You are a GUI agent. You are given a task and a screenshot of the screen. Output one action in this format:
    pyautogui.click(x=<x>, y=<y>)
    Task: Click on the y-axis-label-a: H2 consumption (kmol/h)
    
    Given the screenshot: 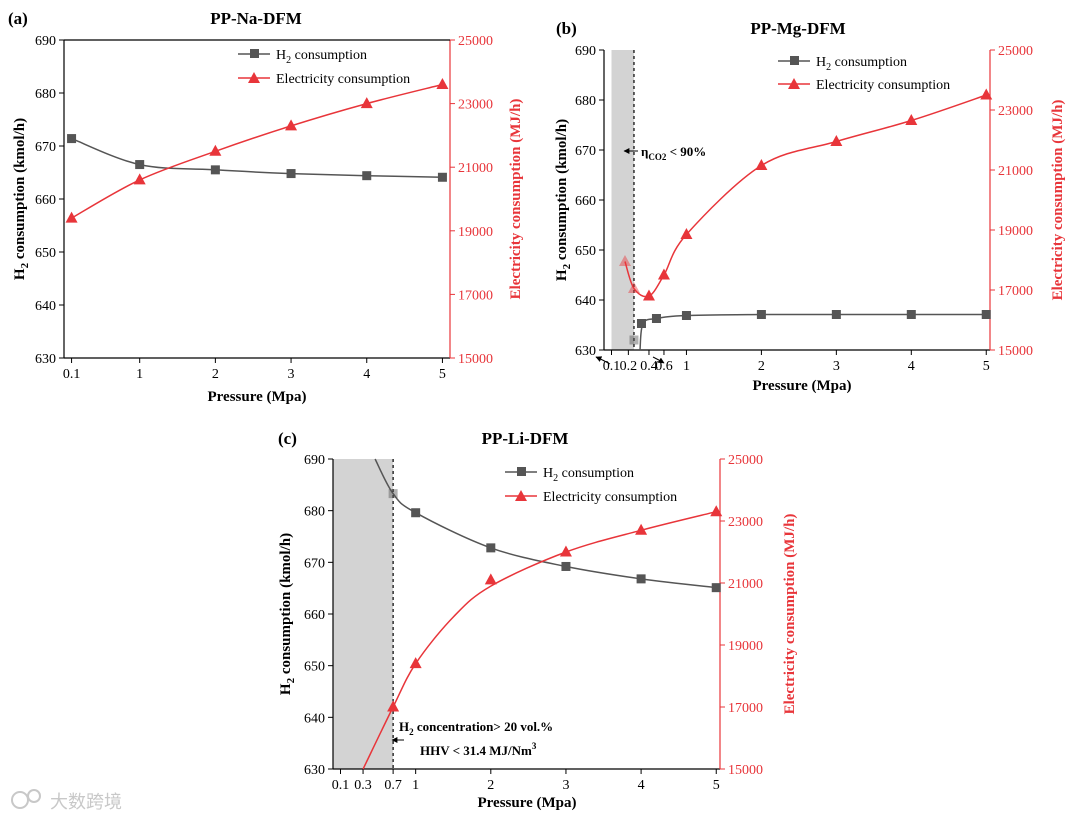 What is the action you would take?
    pyautogui.click(x=21, y=199)
    